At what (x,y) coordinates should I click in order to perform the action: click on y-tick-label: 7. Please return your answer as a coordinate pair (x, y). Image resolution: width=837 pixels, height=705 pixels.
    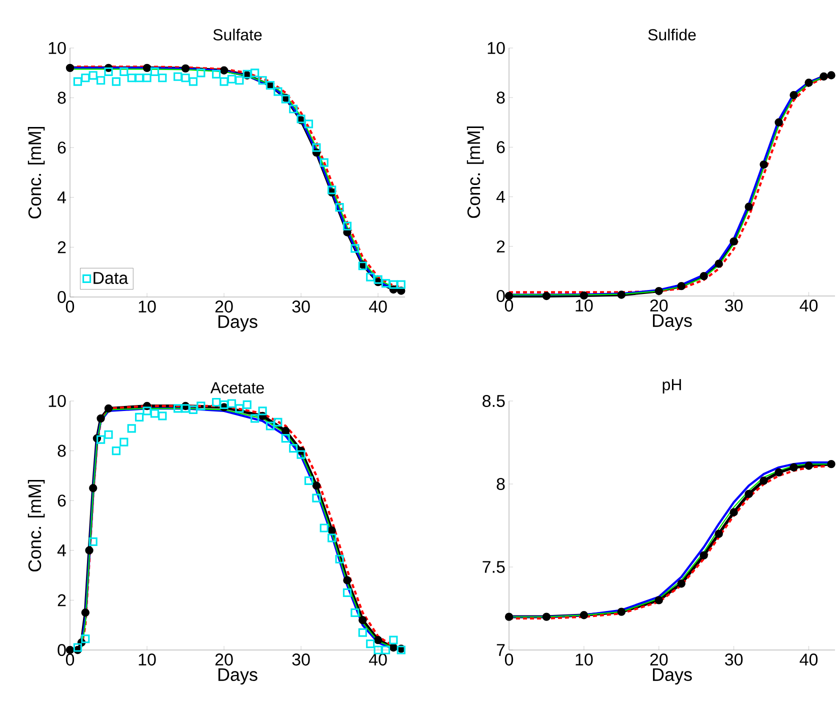
    Looking at the image, I should click on (500, 650).